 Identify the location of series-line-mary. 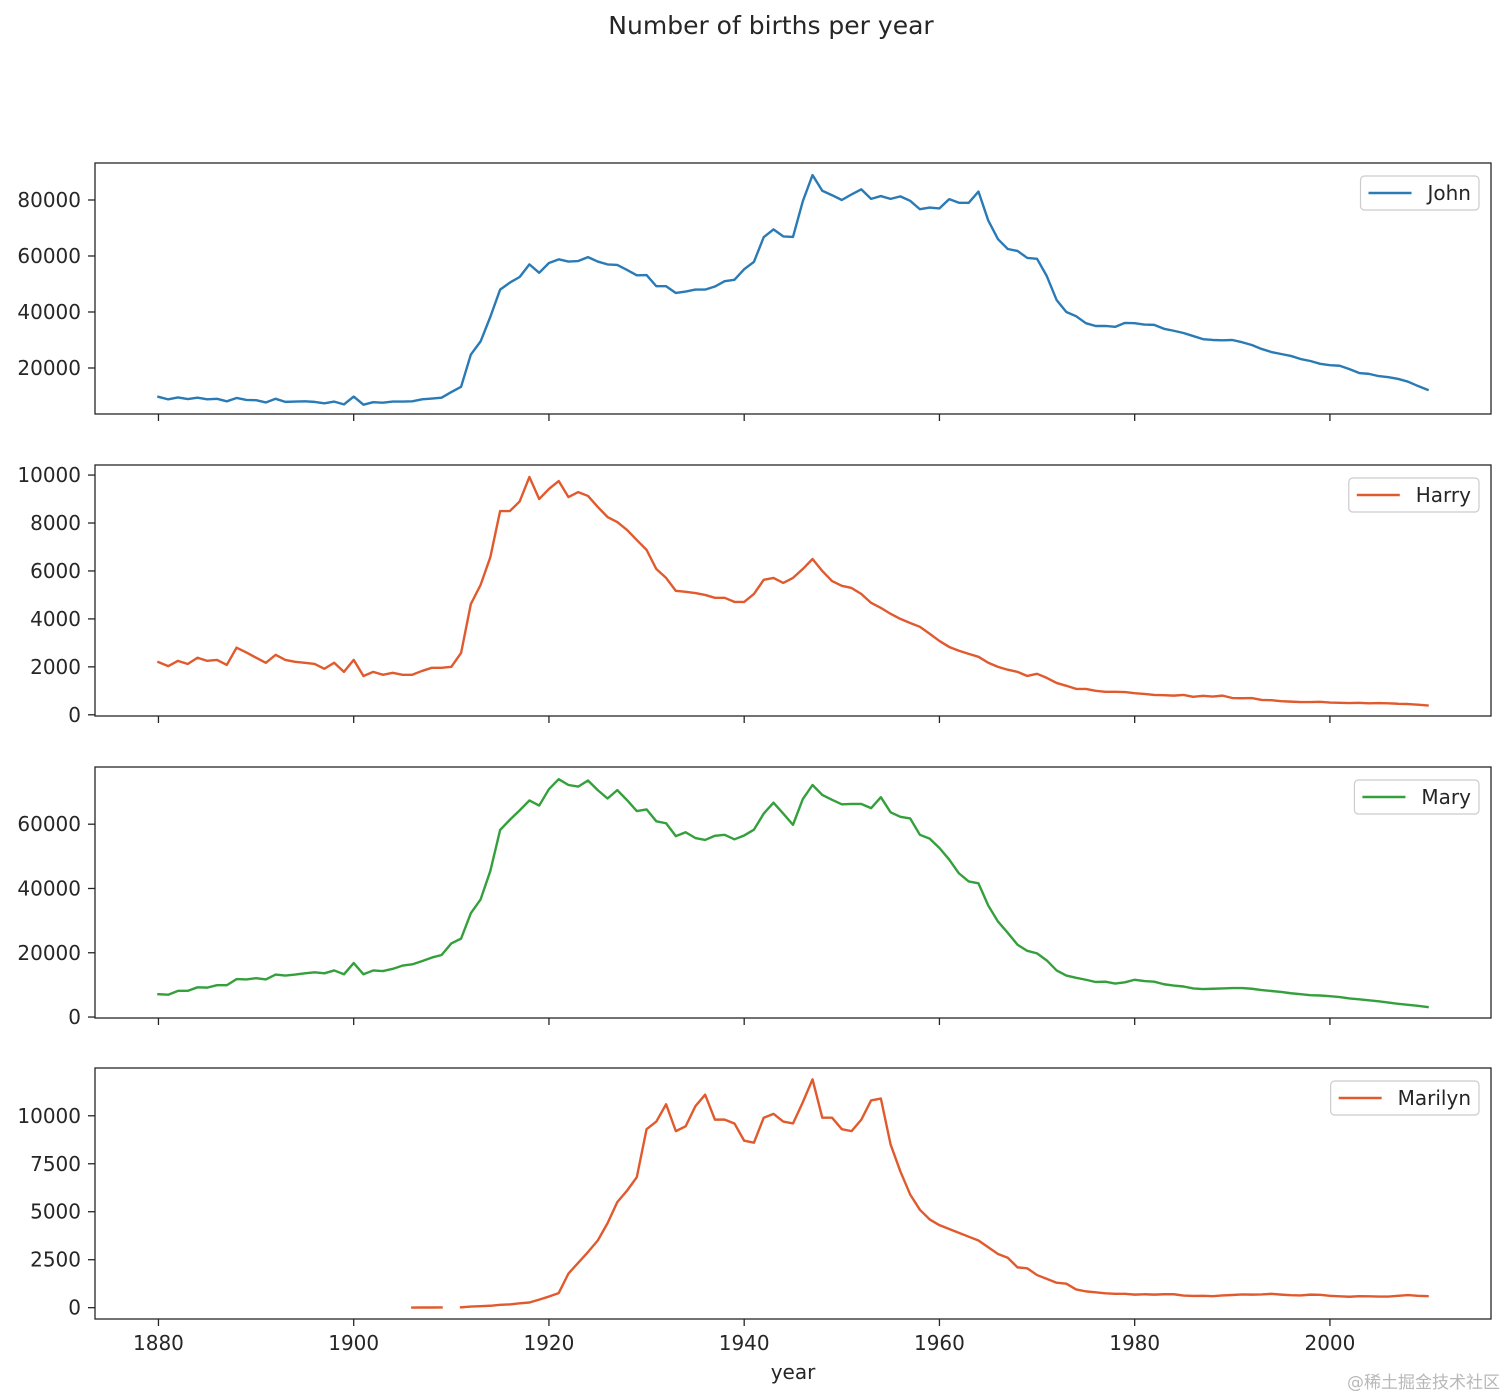
(793, 893).